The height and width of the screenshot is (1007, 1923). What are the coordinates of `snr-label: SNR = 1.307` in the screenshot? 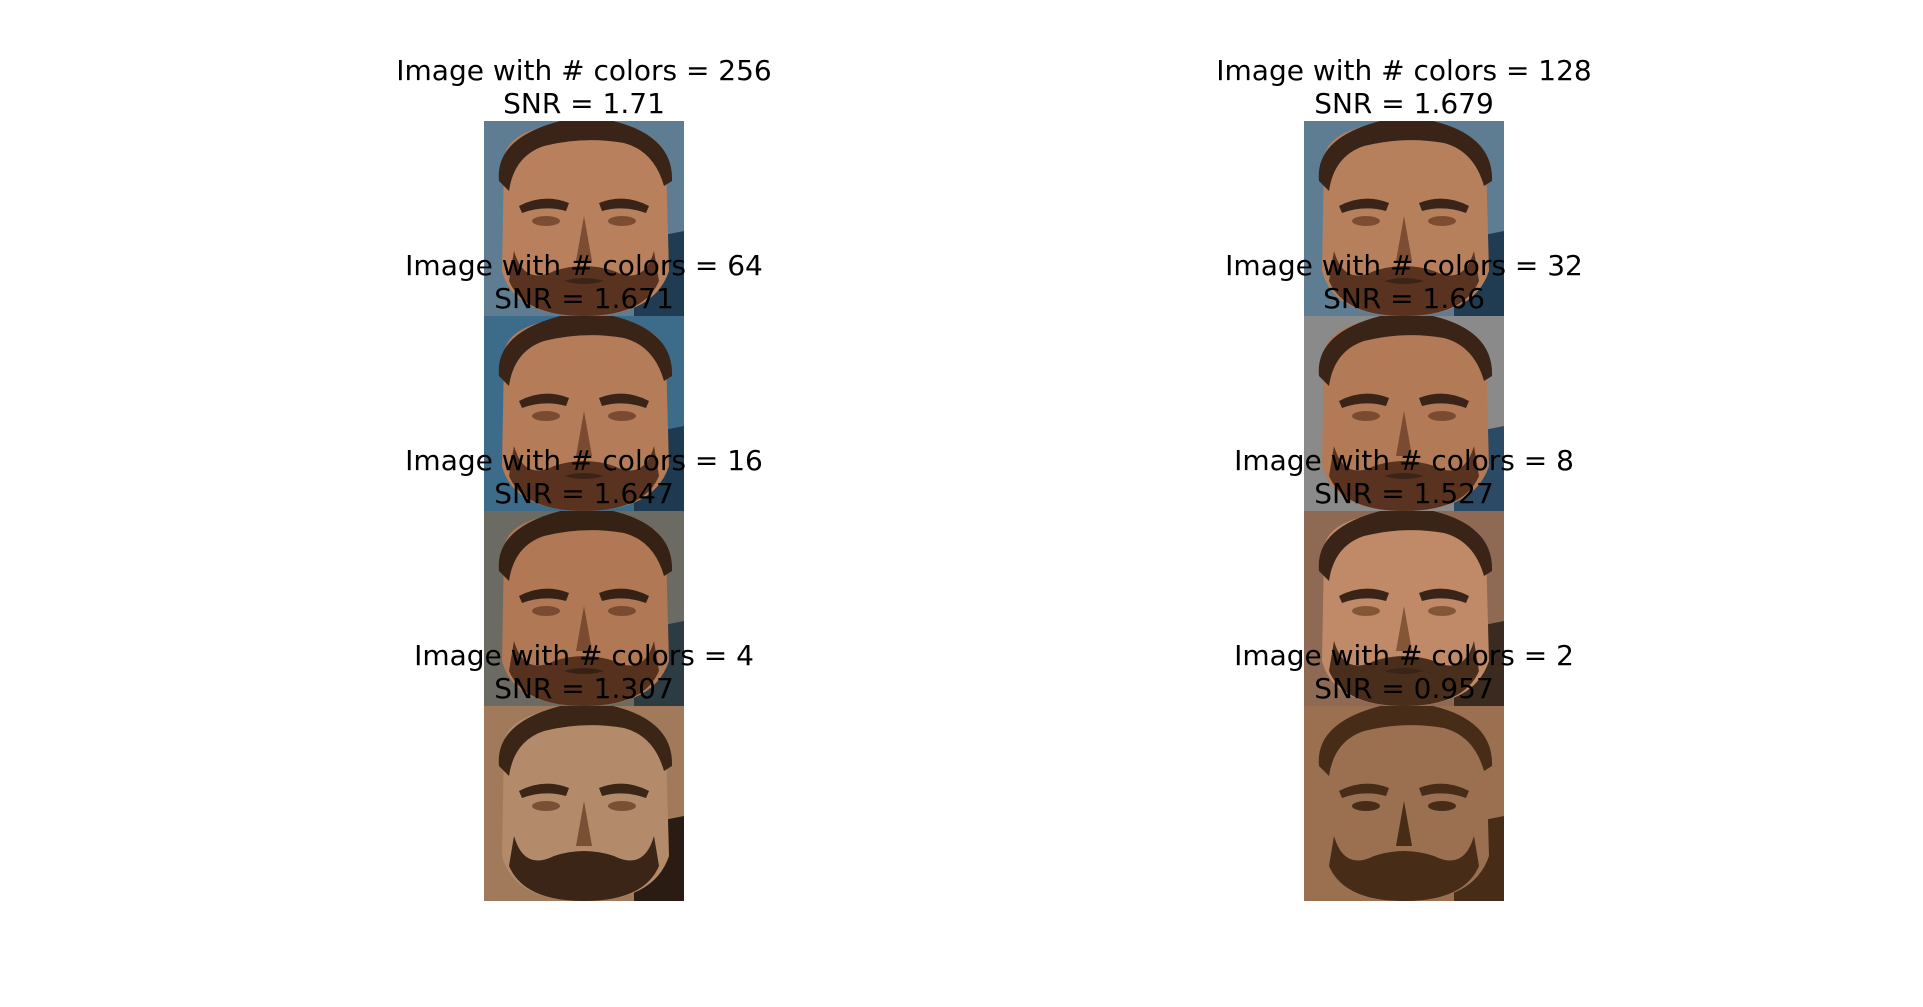 It's located at (584, 688).